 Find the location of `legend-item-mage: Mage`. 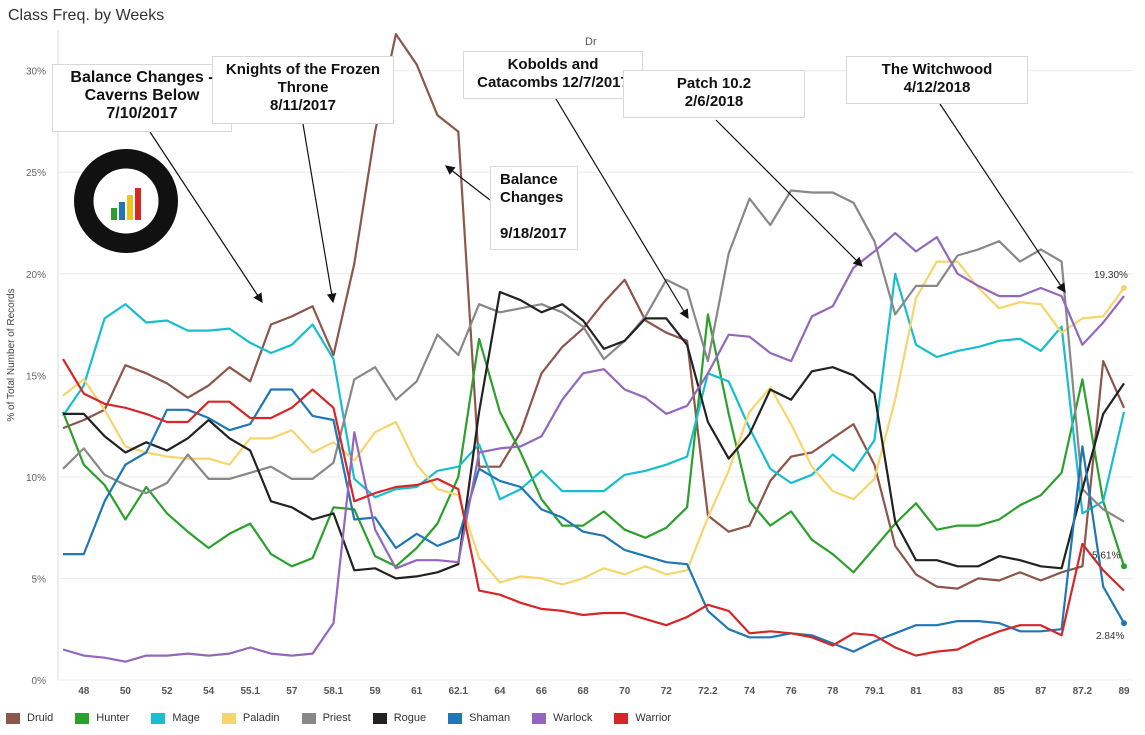

legend-item-mage: Mage is located at coordinates (175, 718).